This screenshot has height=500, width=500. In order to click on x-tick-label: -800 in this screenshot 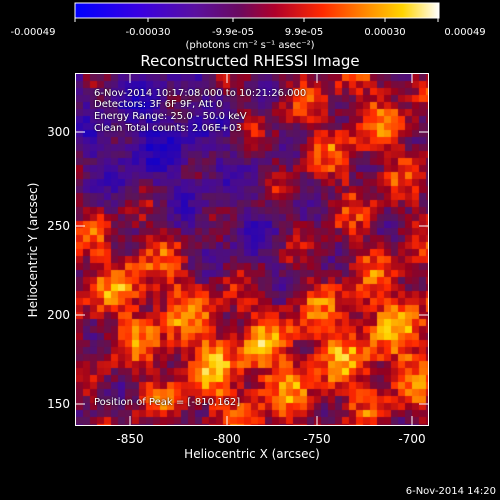, I will do `click(227, 439)`.